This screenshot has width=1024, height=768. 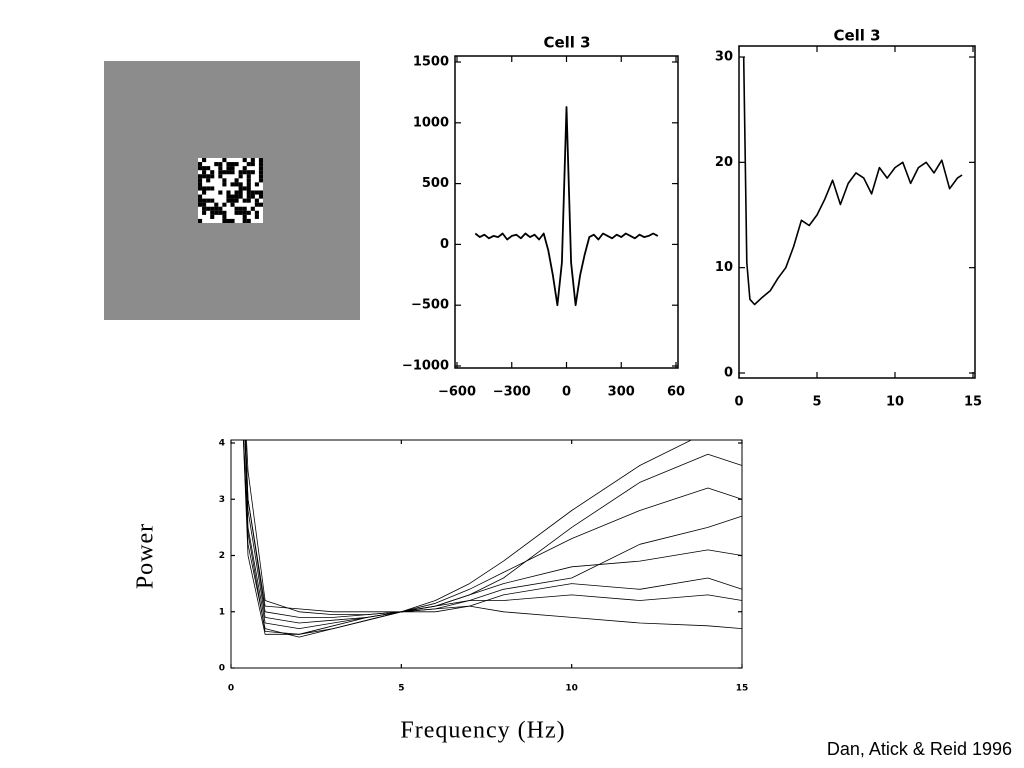 What do you see at coordinates (431, 62) in the screenshot?
I see `y-tick-label: 1500` at bounding box center [431, 62].